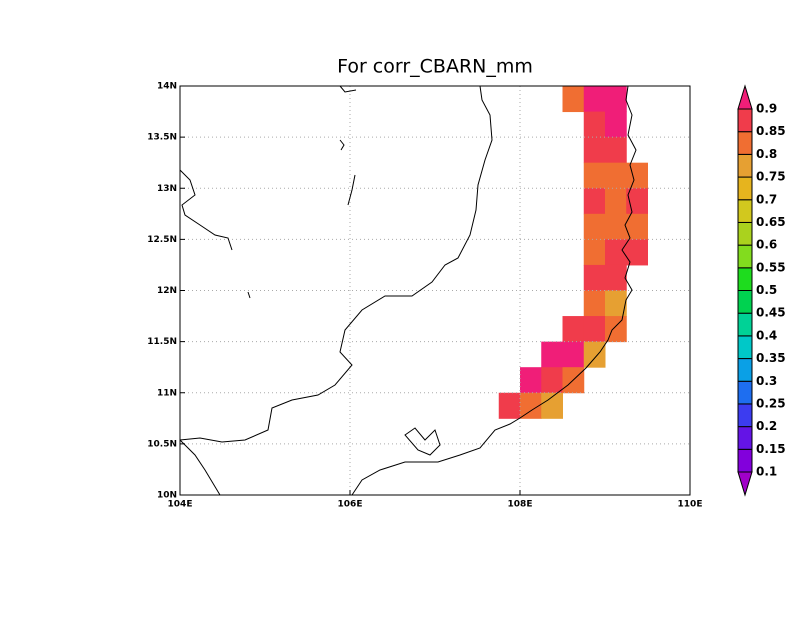 The width and height of the screenshot is (800, 618). What do you see at coordinates (771, 403) in the screenshot?
I see `colorbar-label: 0.25` at bounding box center [771, 403].